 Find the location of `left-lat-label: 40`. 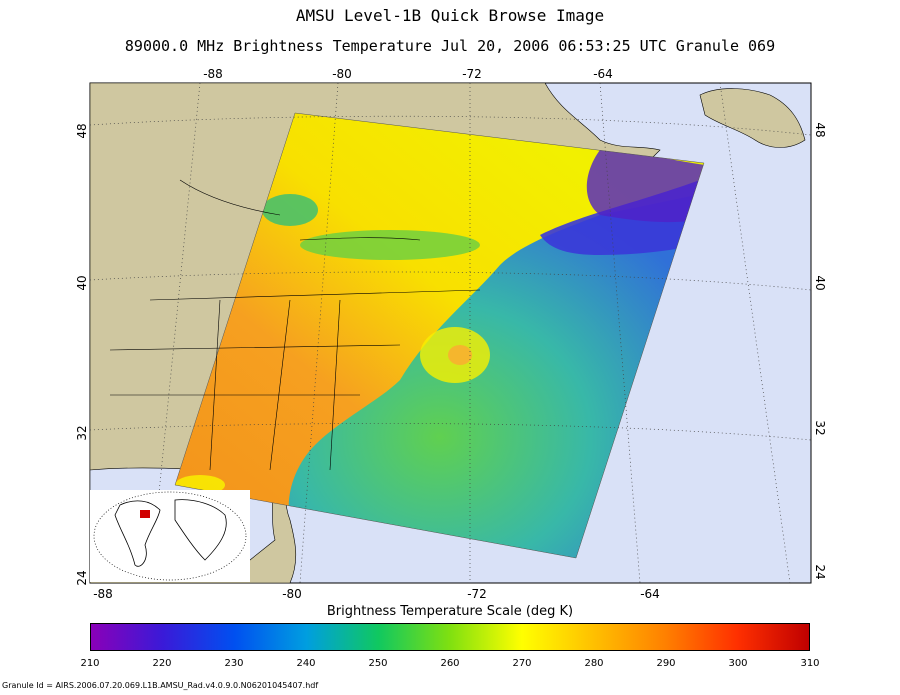

left-lat-label: 40 is located at coordinates (82, 282).